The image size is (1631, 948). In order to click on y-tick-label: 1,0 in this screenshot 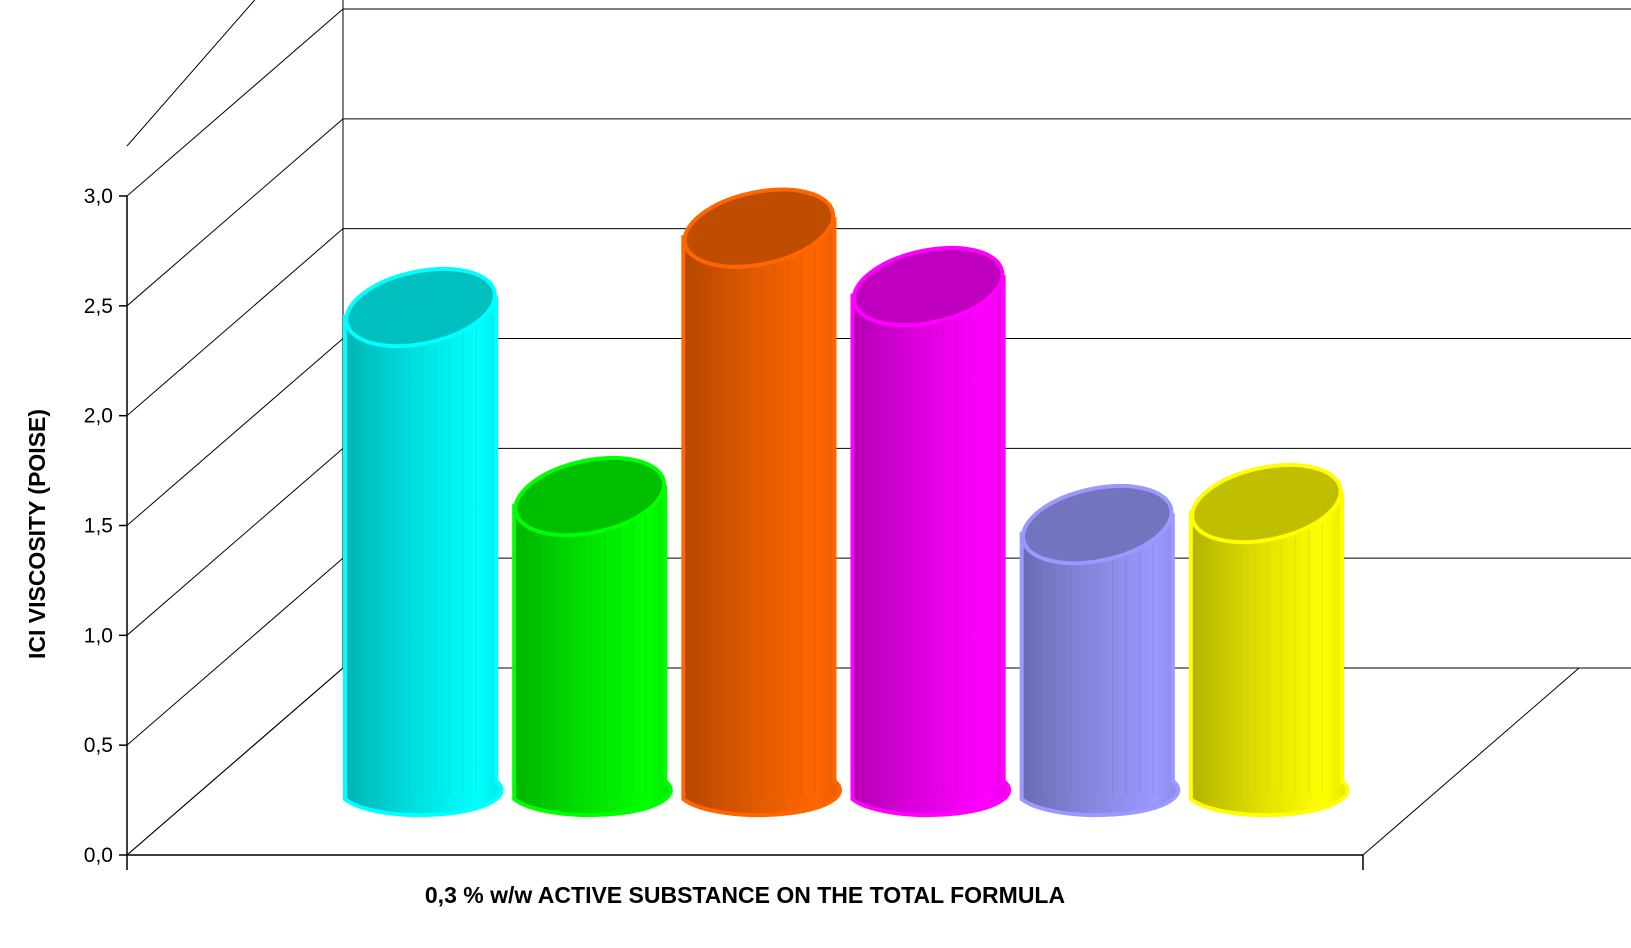, I will do `click(98, 635)`.